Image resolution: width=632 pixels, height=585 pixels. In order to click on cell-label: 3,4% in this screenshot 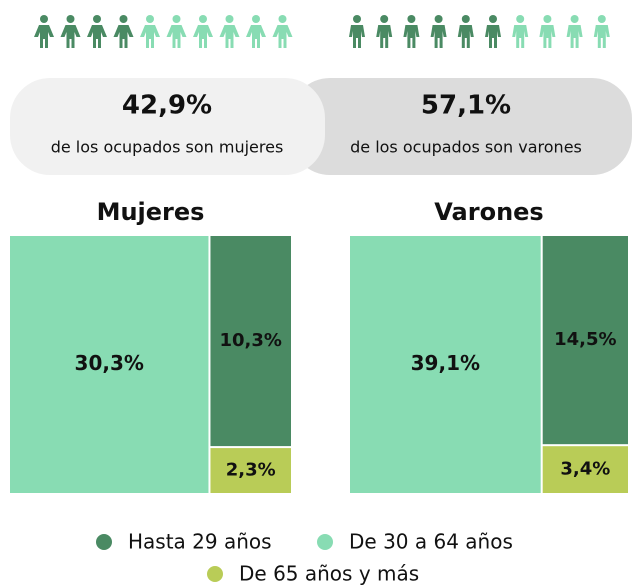, I will do `click(585, 469)`.